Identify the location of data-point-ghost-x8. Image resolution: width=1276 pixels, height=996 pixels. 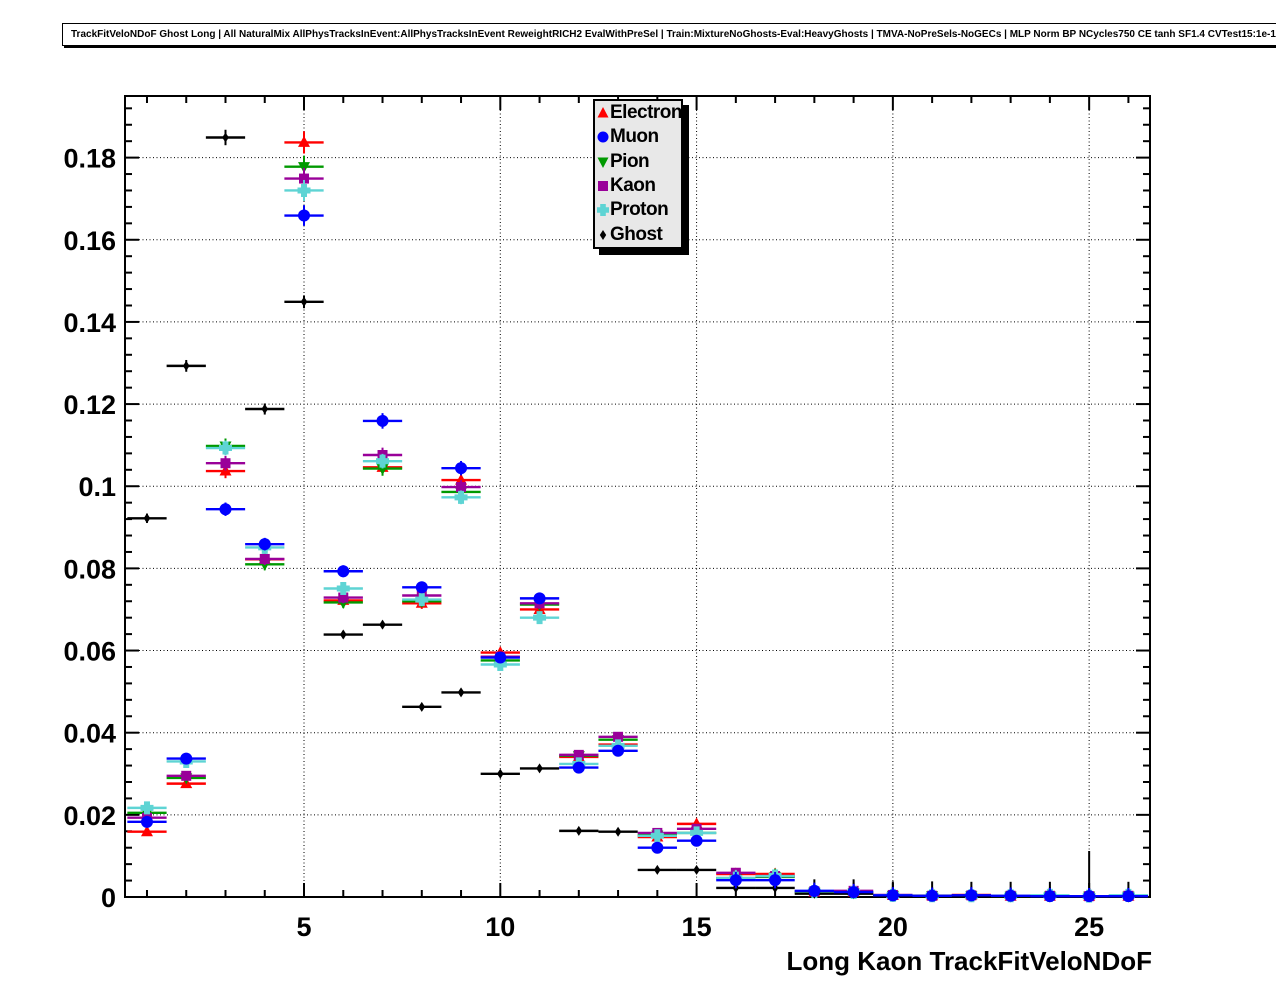
(422, 706).